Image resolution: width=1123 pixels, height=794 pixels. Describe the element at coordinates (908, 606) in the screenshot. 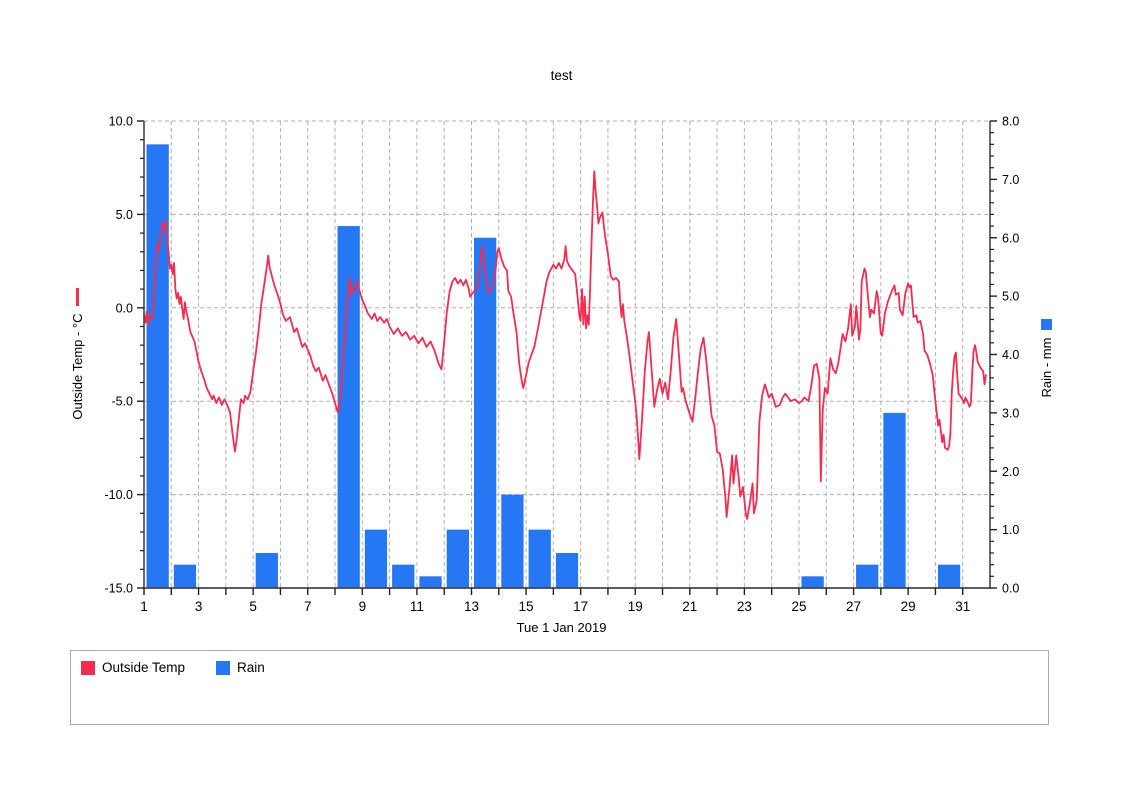

I see `x-axis-tick-label: 29` at that location.